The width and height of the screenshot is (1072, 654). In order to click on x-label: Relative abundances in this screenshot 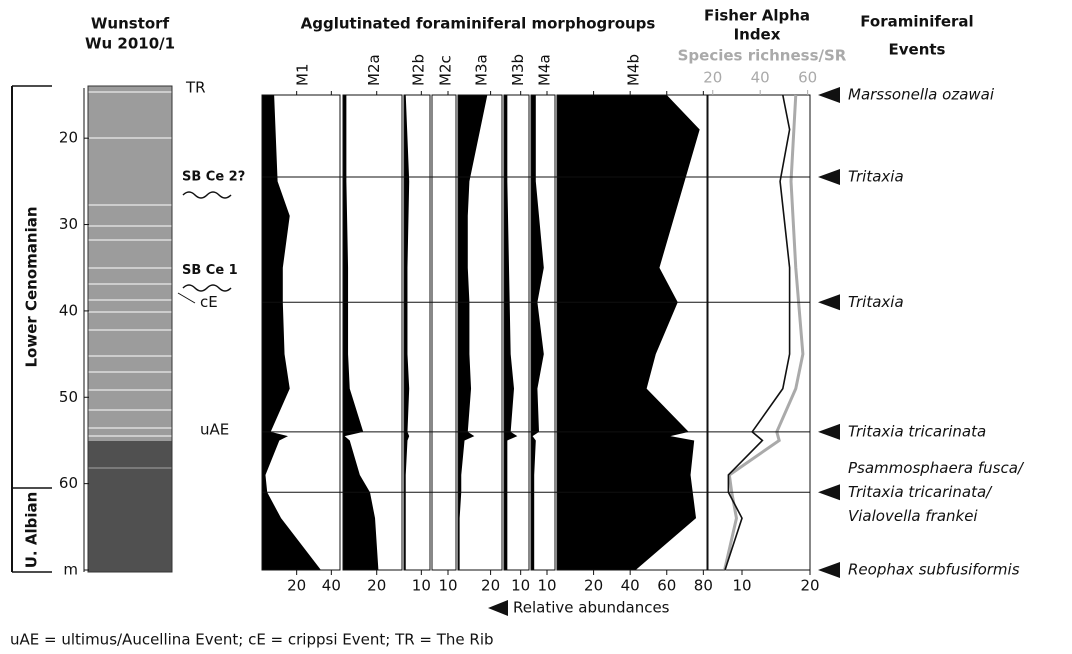, I will do `click(591, 608)`.